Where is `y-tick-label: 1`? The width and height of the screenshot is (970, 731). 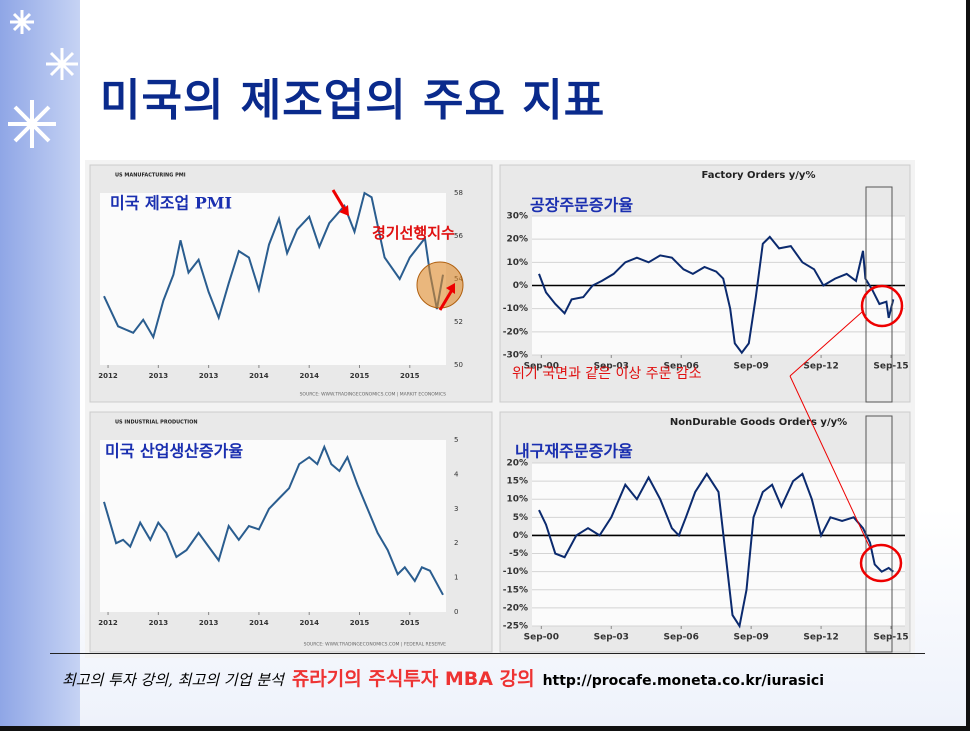
y-tick-label: 1 is located at coordinates (456, 578).